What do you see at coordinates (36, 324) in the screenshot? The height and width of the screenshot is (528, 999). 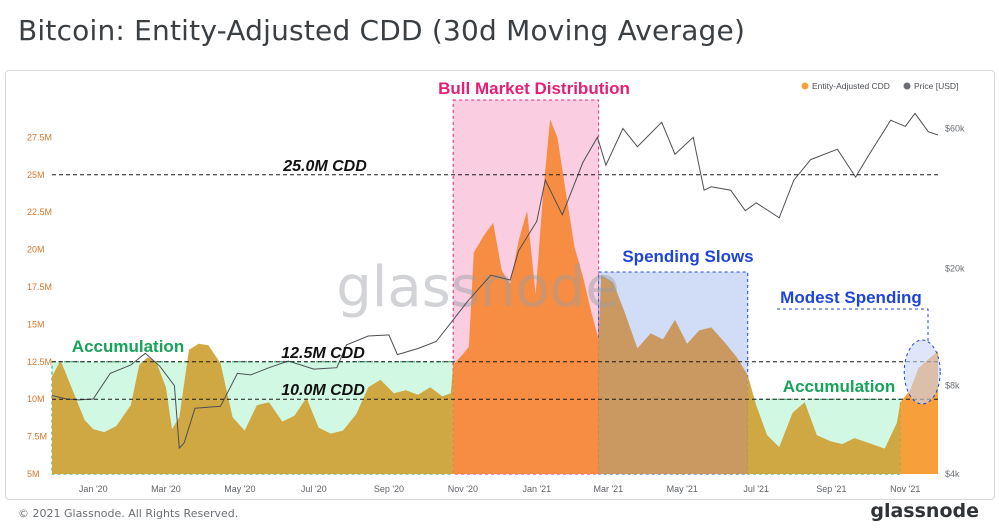 I see `y-left-tick-4: 15M` at bounding box center [36, 324].